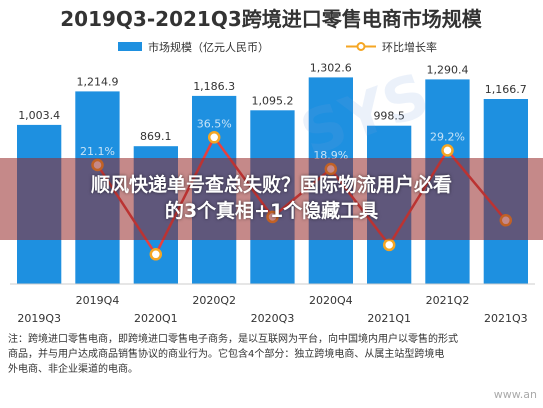 The height and width of the screenshot is (408, 543). I want to click on chart-title: 2019Q3-2021Q3跨境进口零售电商市场规模, so click(271, 19).